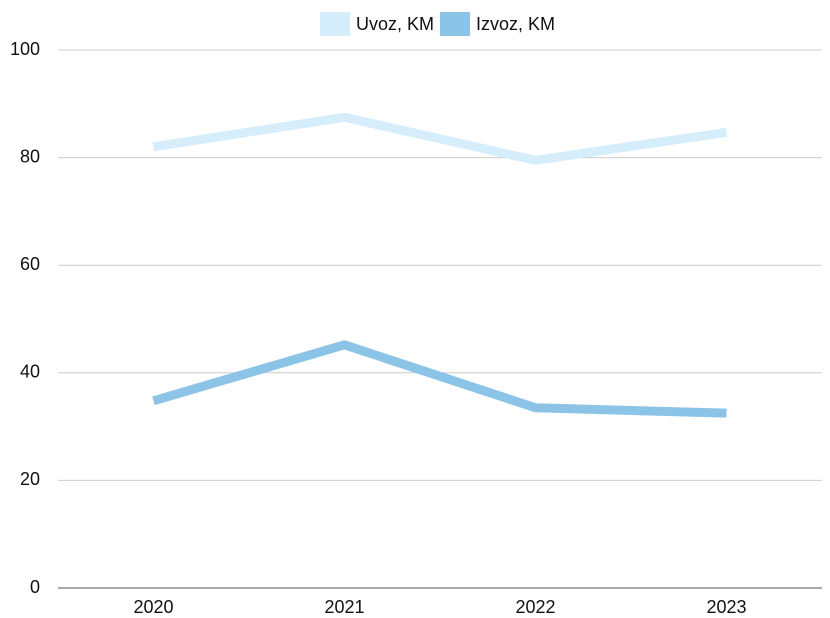  What do you see at coordinates (35, 587) in the screenshot?
I see `y-tick-label: 0` at bounding box center [35, 587].